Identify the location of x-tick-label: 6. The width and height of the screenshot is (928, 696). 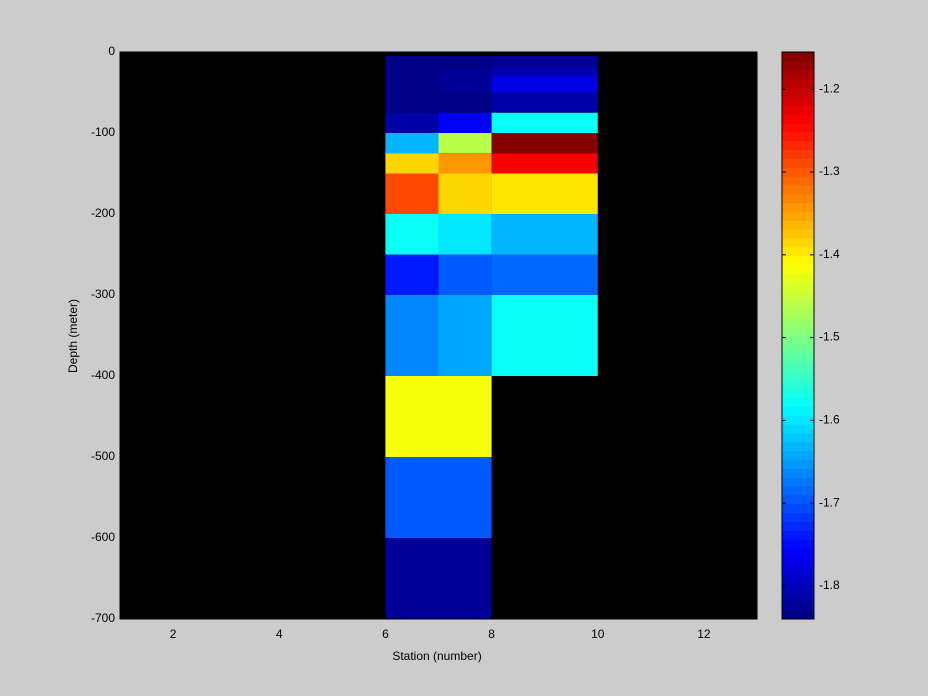
(385, 634).